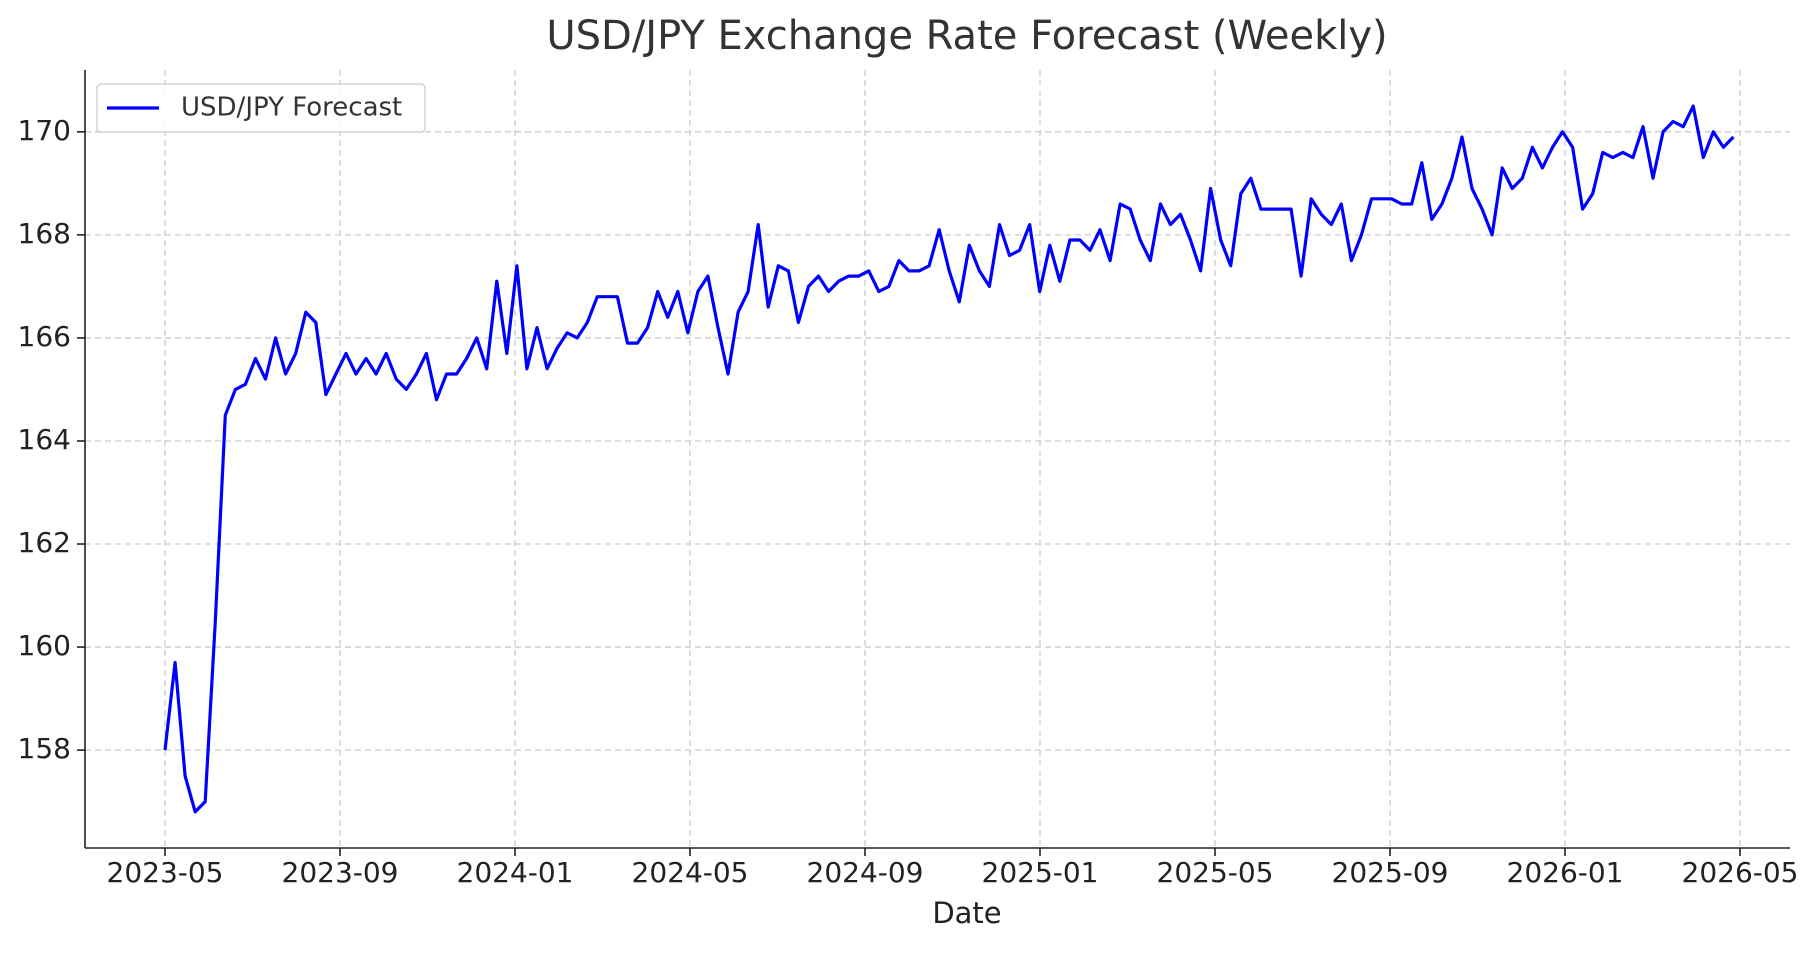  What do you see at coordinates (1215, 872) in the screenshot?
I see `x-tick-label: 2025-05` at bounding box center [1215, 872].